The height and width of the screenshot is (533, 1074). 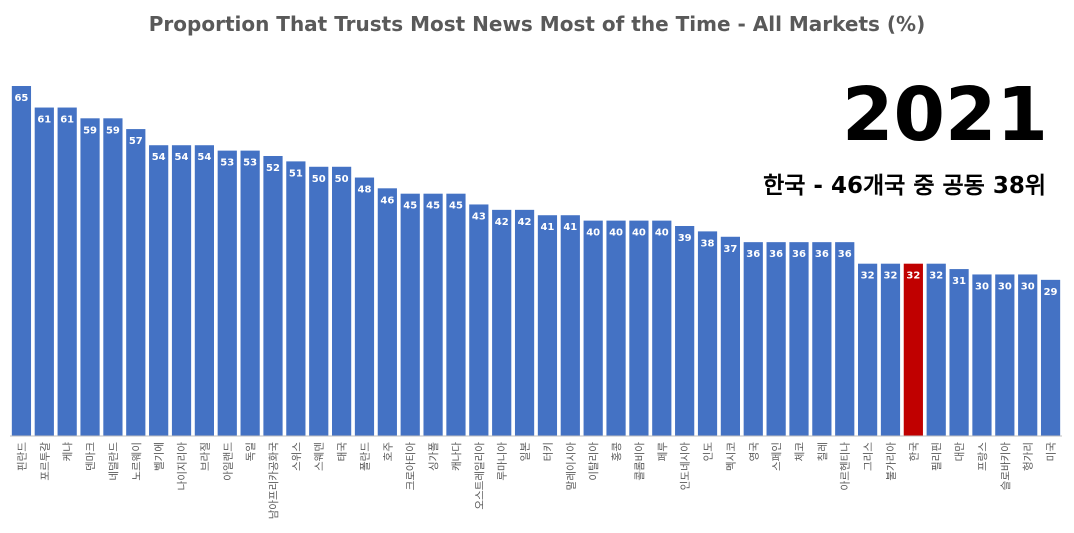 I want to click on value-label-필리핀: 32, so click(x=936, y=276).